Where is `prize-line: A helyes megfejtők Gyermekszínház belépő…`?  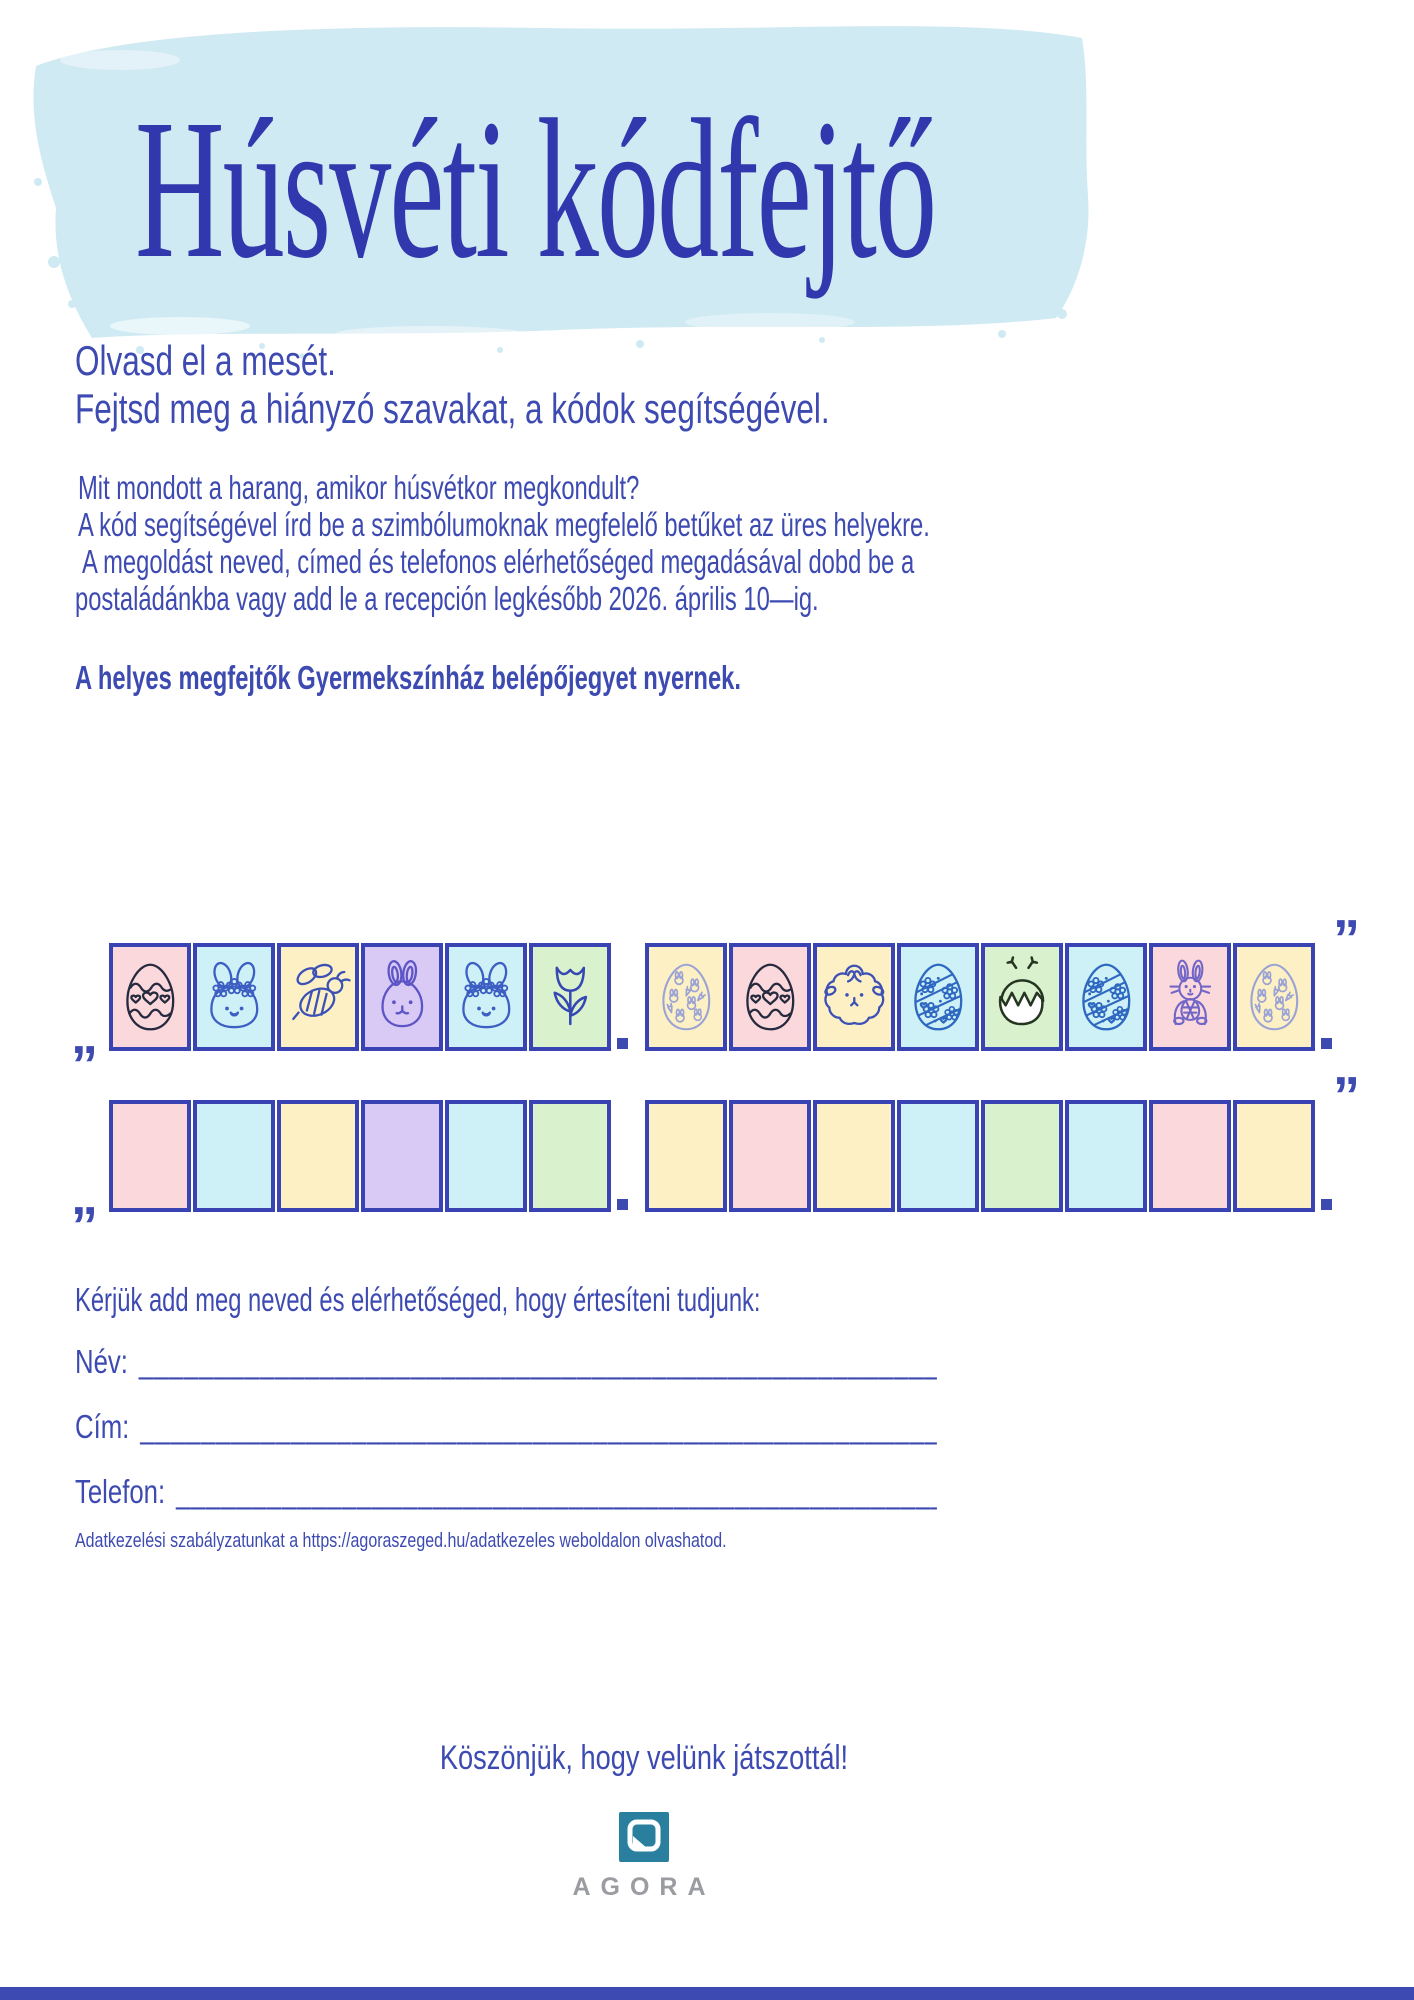
prize-line: A helyes megfejtők Gyermekszínház belépő… is located at coordinates (408, 677).